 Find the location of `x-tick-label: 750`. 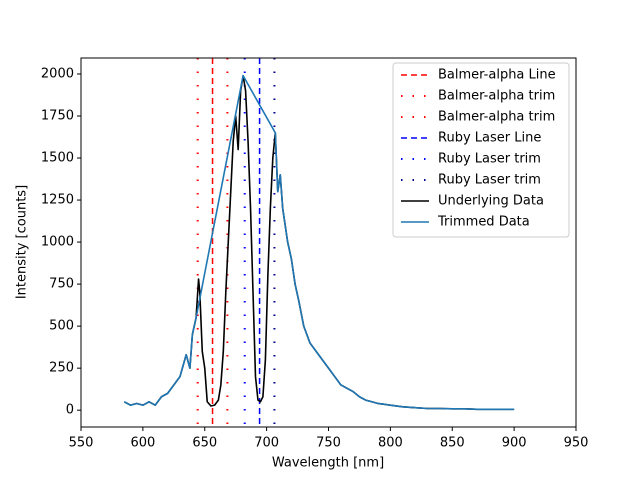

x-tick-label: 750 is located at coordinates (328, 443).